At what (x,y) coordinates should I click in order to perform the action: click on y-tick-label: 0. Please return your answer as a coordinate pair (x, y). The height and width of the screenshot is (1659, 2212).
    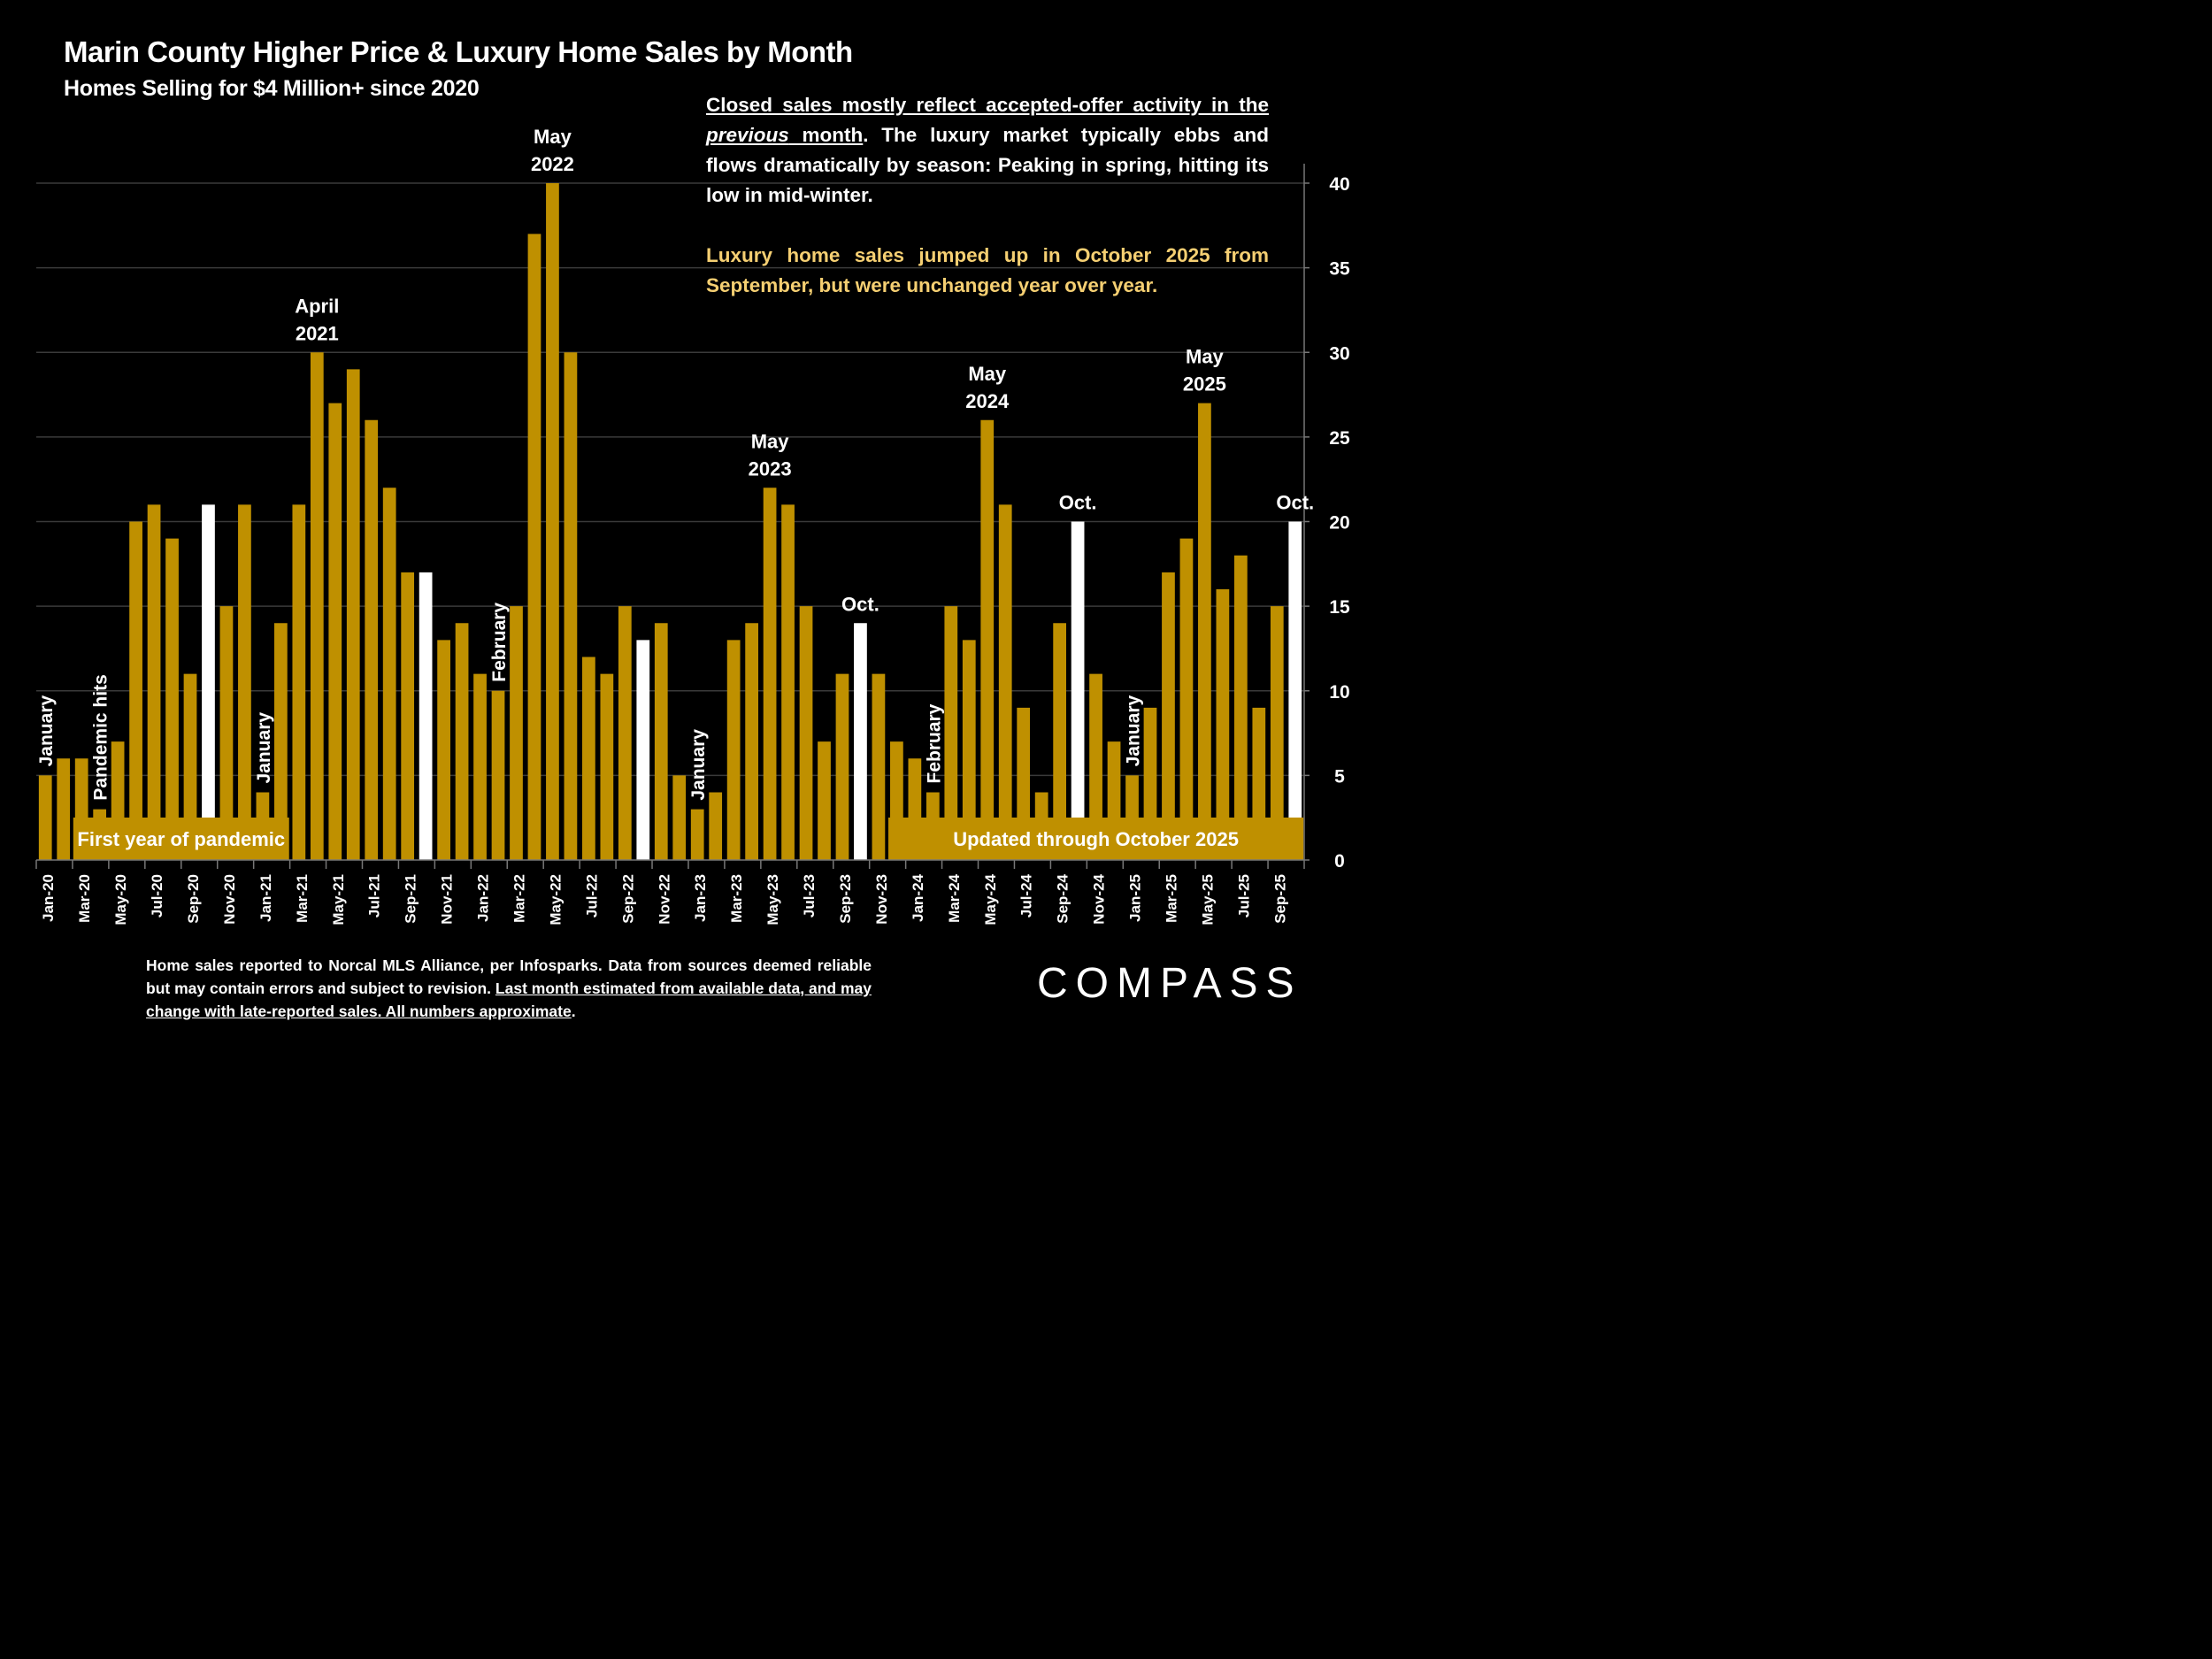
    Looking at the image, I should click on (1340, 862).